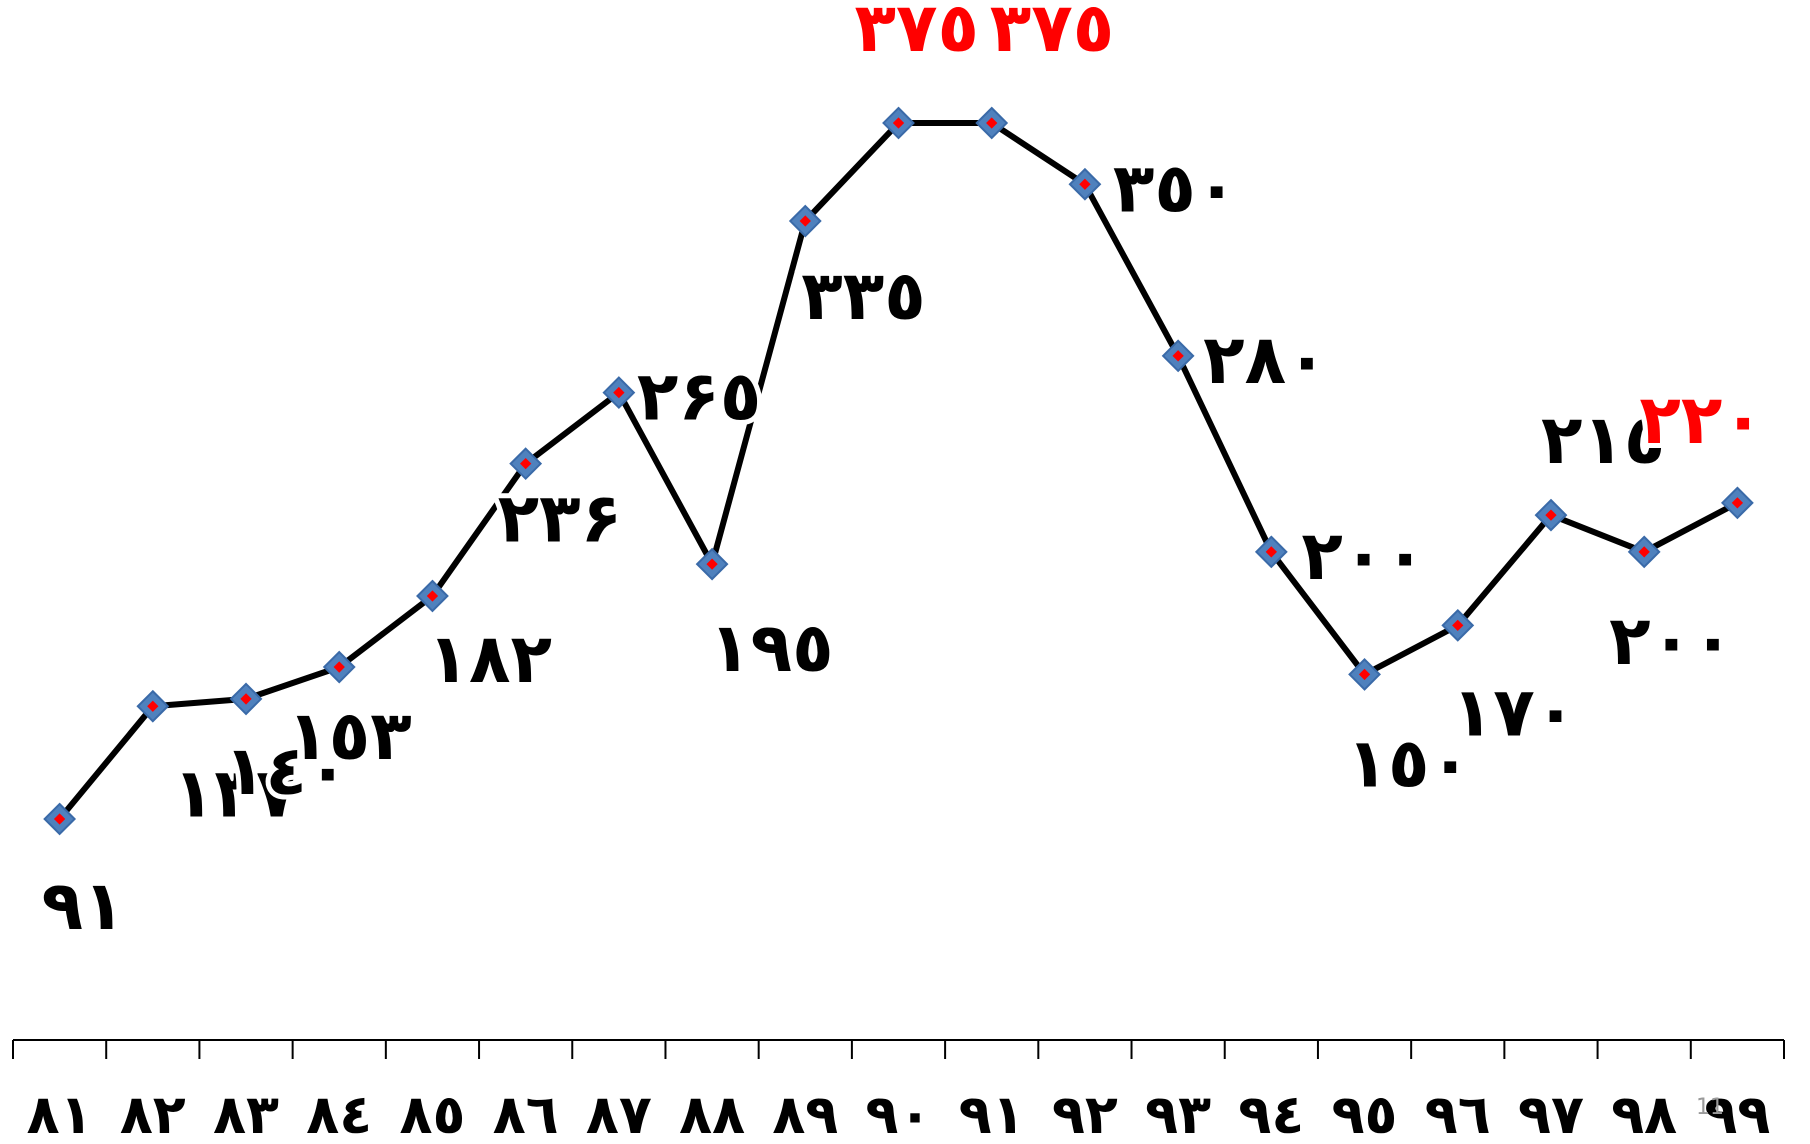  Describe the element at coordinates (1644, 1113) in the screenshot. I see `x-tick-label: ٩٨` at that location.